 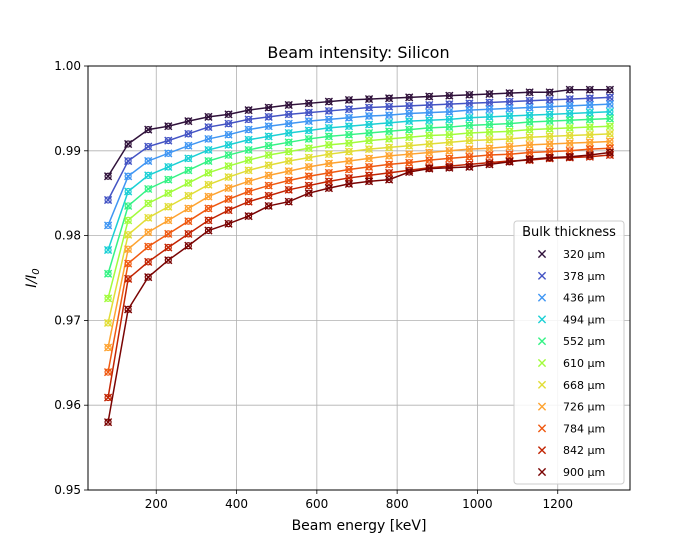 What do you see at coordinates (156, 504) in the screenshot?
I see `x-tick-label: 200` at bounding box center [156, 504].